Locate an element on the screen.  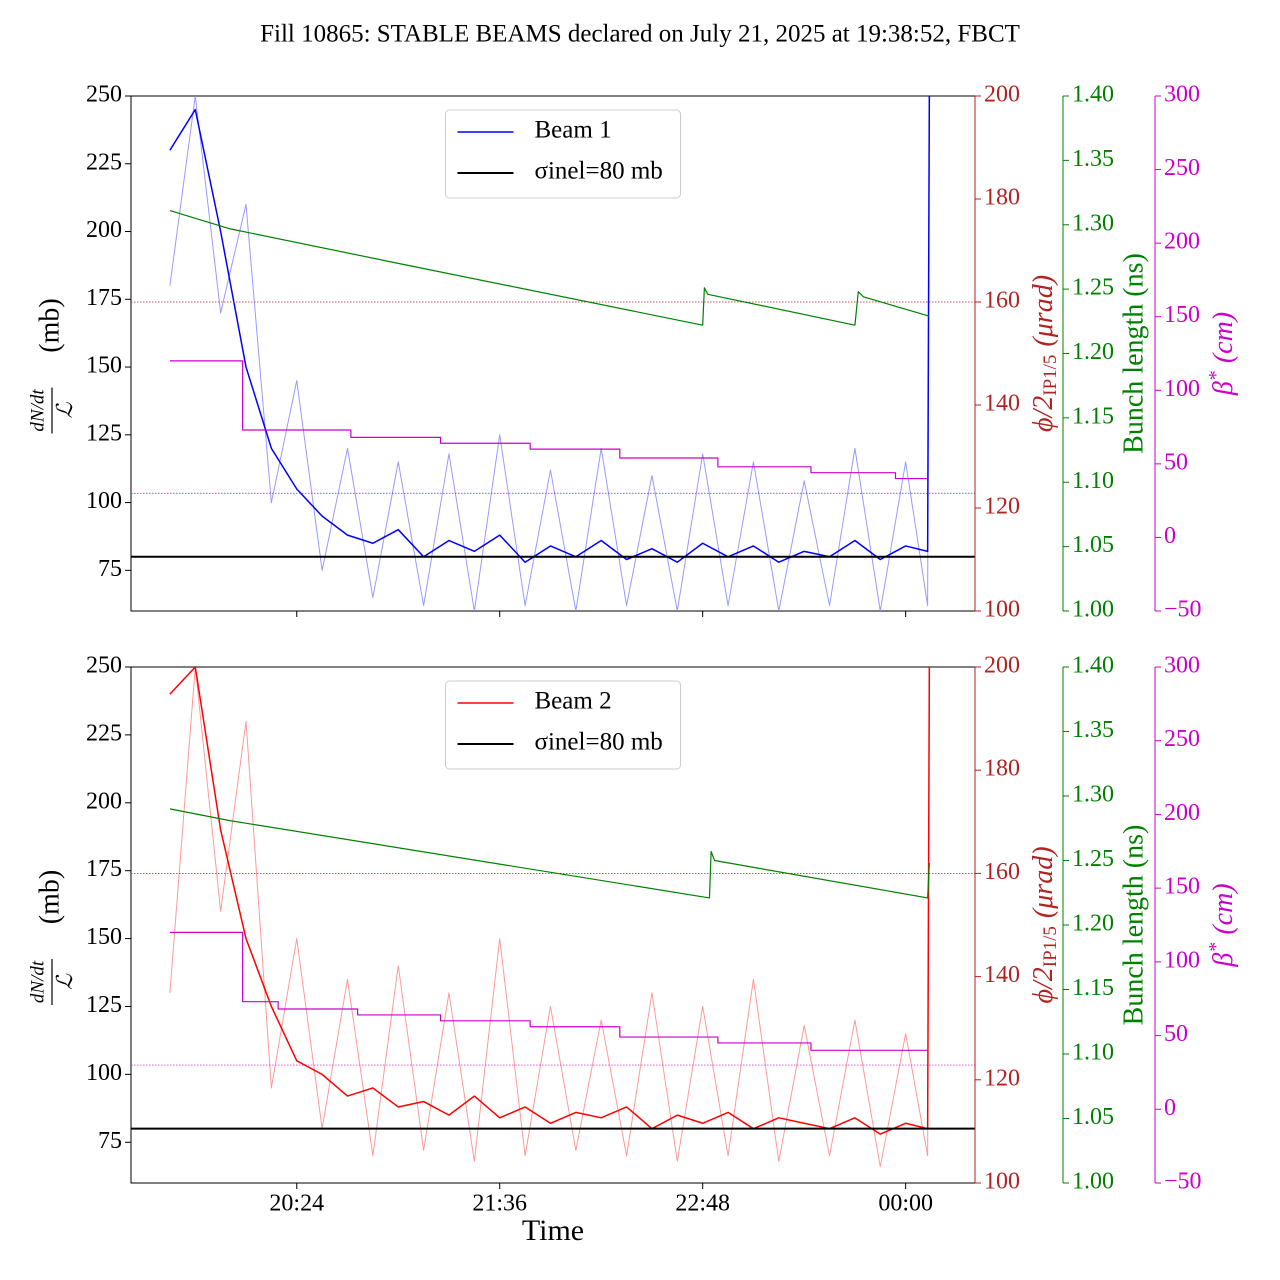
y3-tick-label: 1.00 is located at coordinates (1093, 1182).